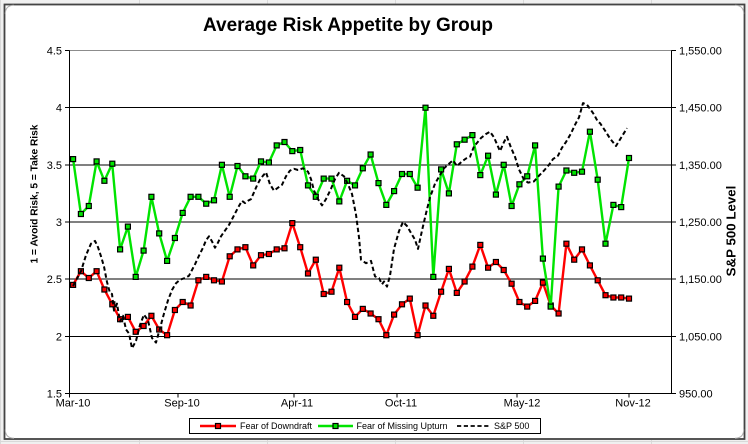 The height and width of the screenshot is (444, 748). Describe the element at coordinates (700, 52) in the screenshot. I see `svg-text: 1,550.00` at that location.